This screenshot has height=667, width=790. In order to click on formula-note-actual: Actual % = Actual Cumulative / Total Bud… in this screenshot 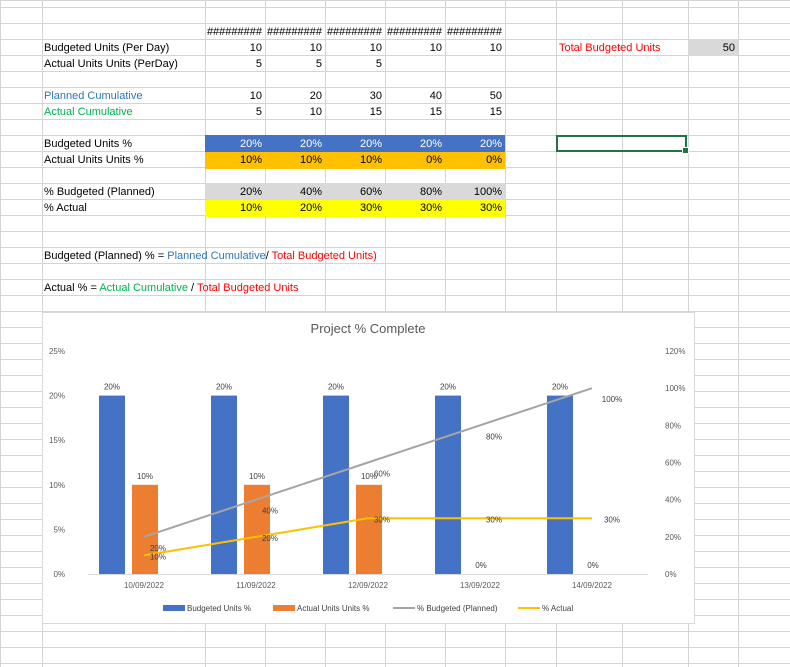, I will do `click(171, 288)`.